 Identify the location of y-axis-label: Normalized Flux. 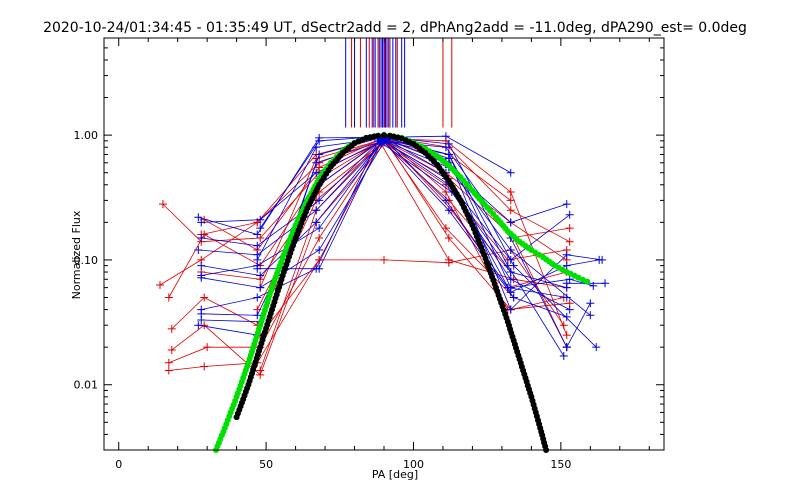
(76, 254).